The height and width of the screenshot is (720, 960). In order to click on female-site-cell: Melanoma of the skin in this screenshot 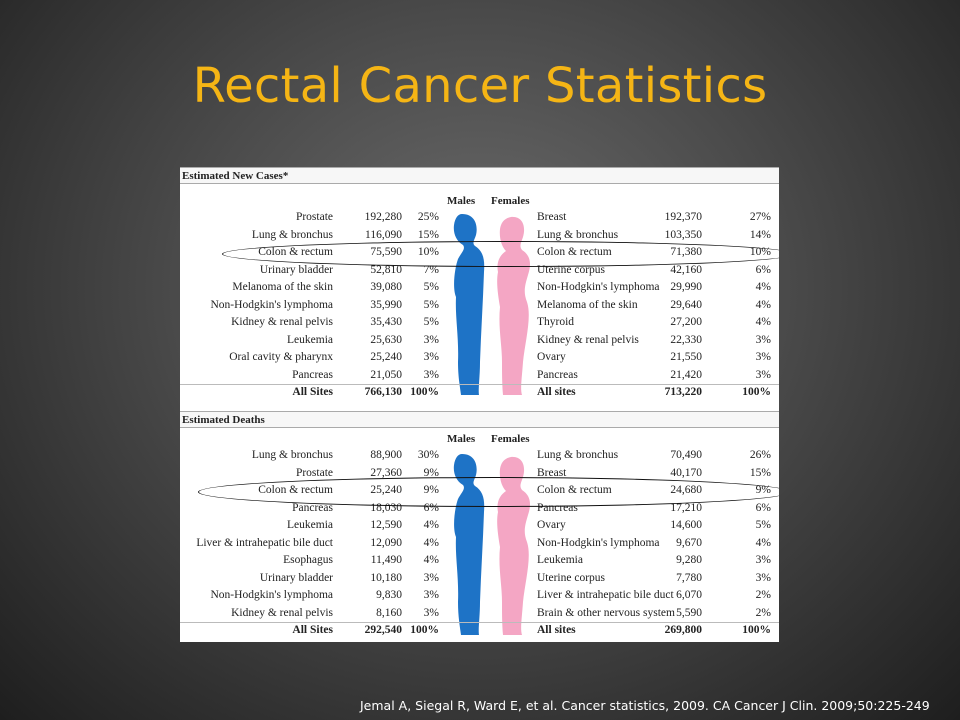, I will do `click(587, 304)`.